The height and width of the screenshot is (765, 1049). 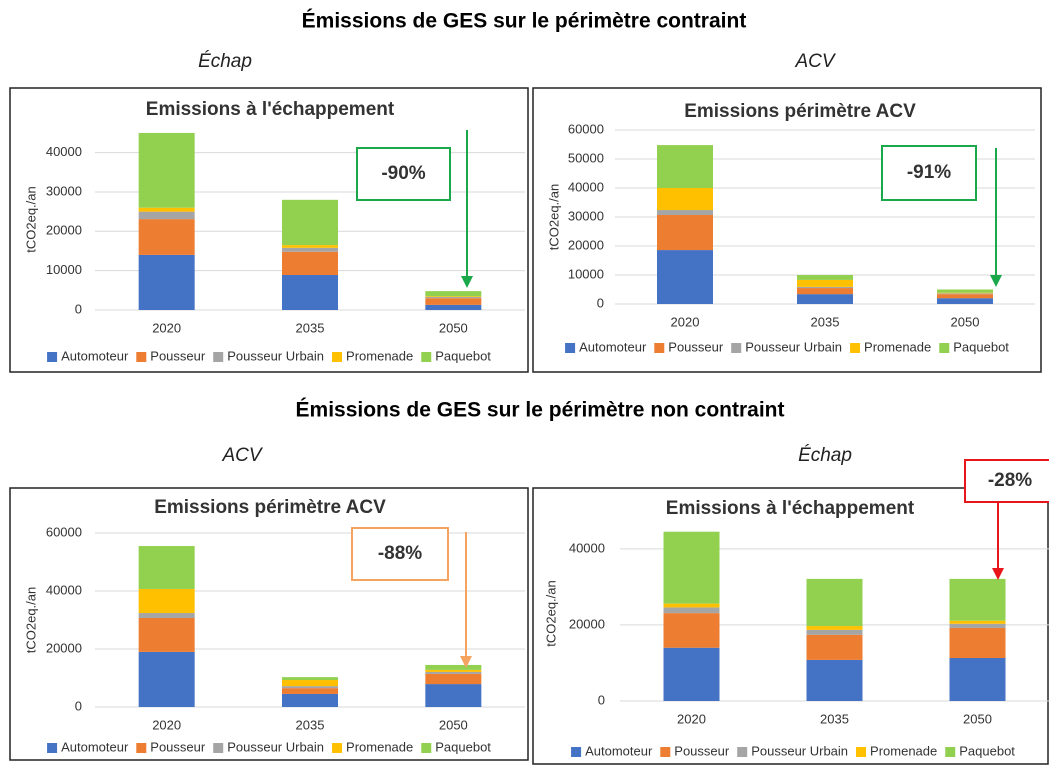 I want to click on y-tick-label: 30000, so click(x=64, y=190).